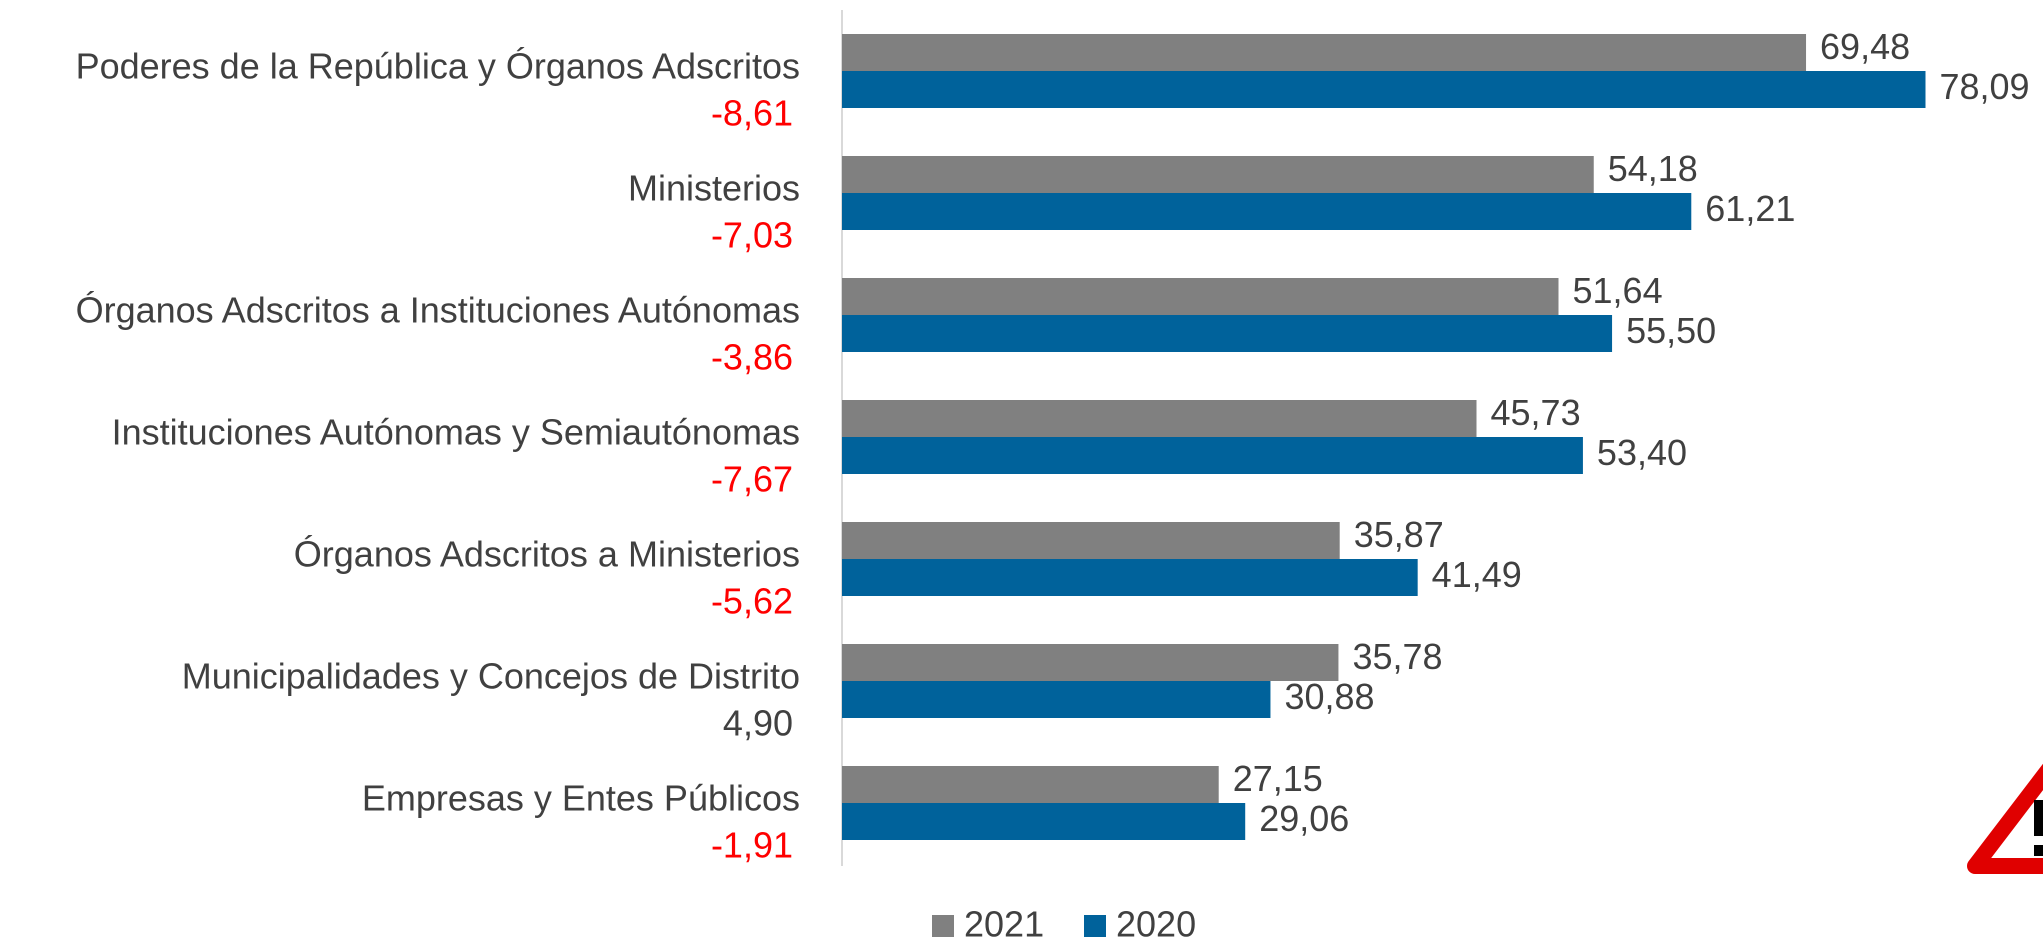 Image resolution: width=2043 pixels, height=941 pixels. I want to click on value-label: 51,64, so click(1618, 290).